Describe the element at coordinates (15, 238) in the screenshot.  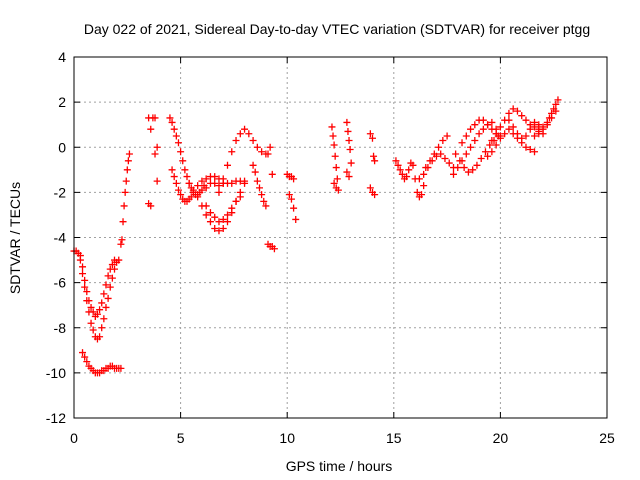
I see `y-axis-label: SDTVAR / TECUs` at that location.